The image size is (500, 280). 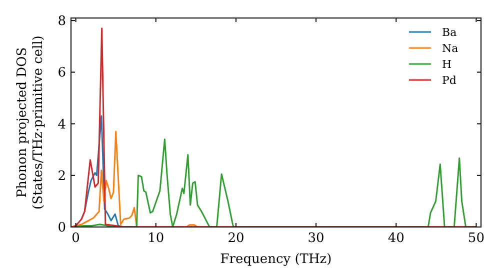 I want to click on y-tick-label: 8, so click(x=62, y=22).